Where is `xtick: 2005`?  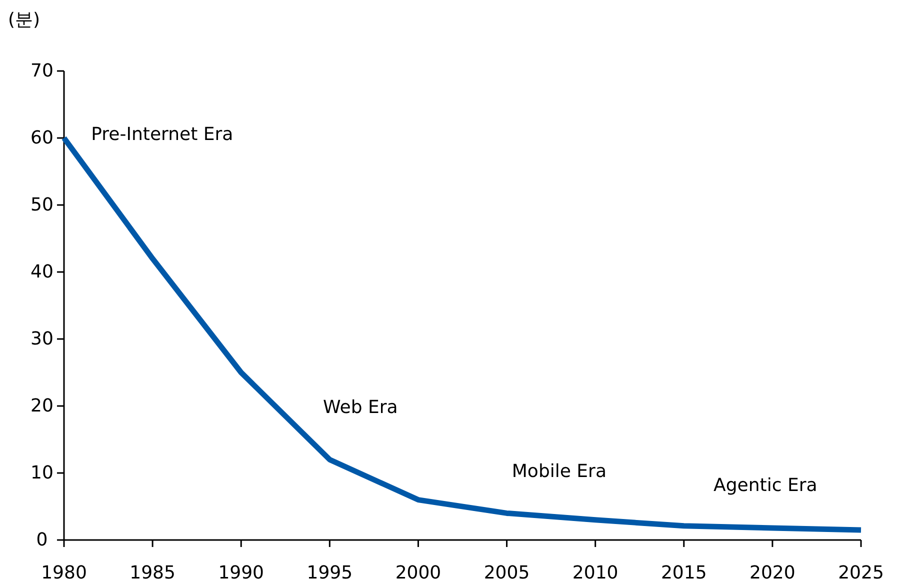
xtick: 2005 is located at coordinates (507, 573).